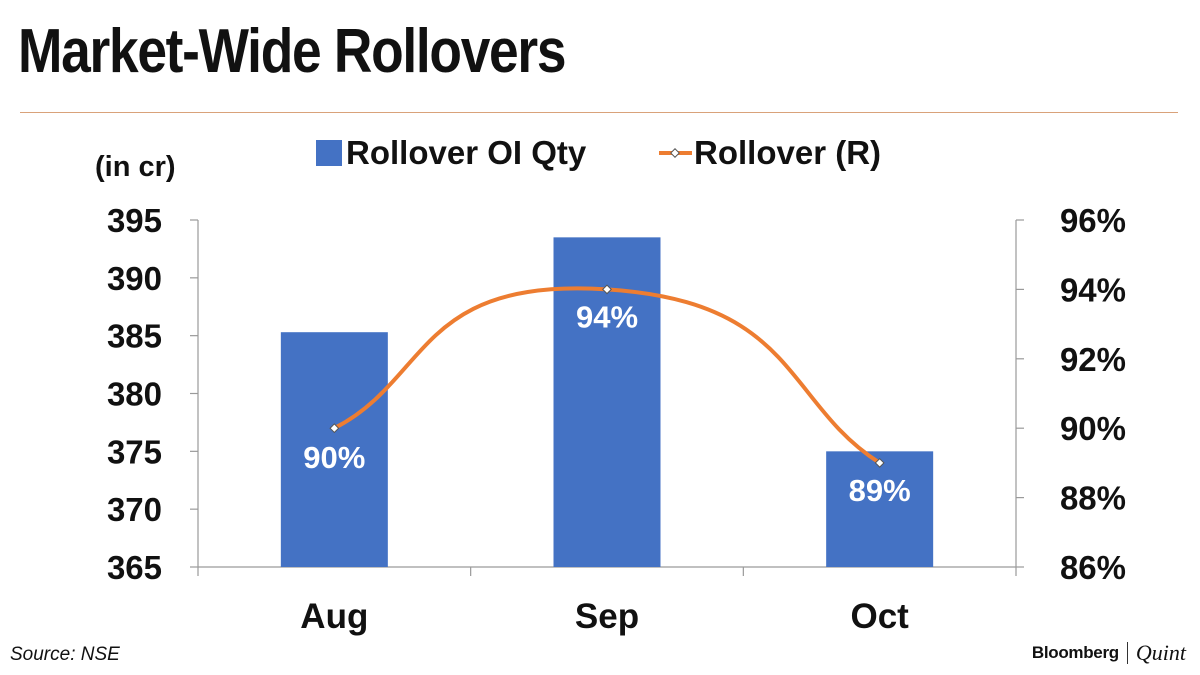  I want to click on legend-label-rollover: Rollover (R), so click(787, 152).